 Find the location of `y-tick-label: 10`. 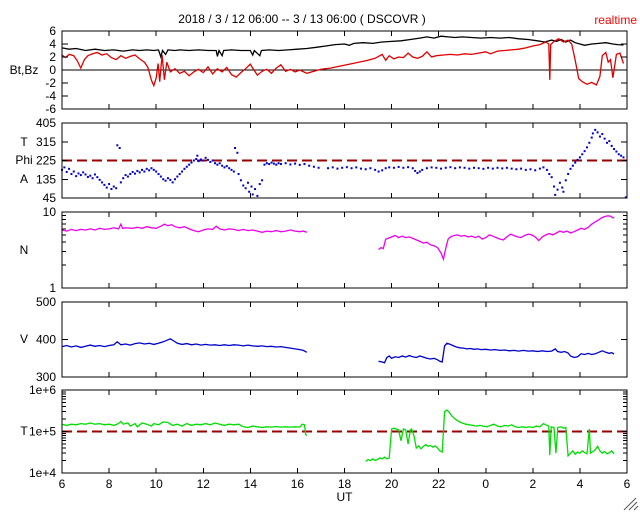

y-tick-label: 10 is located at coordinates (50, 212).